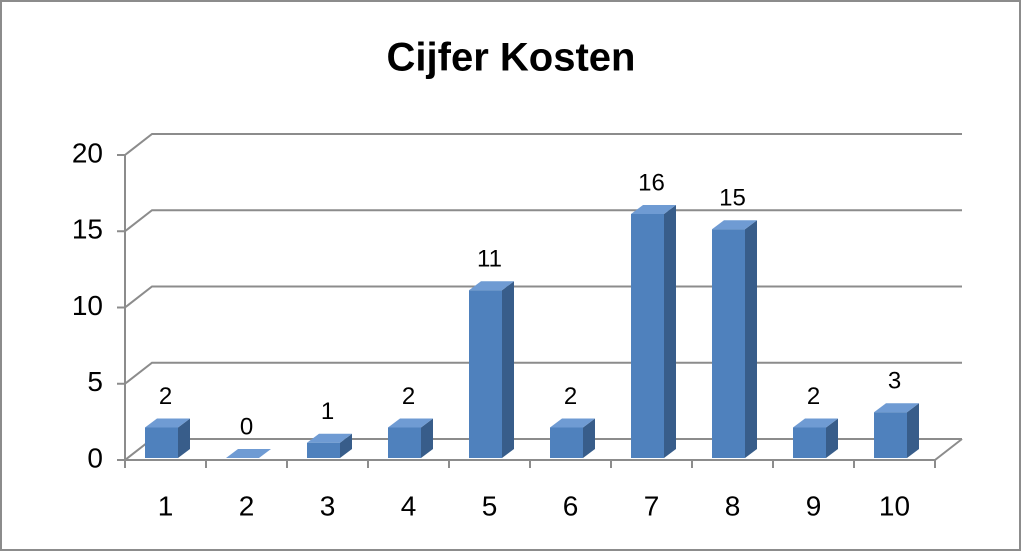  Describe the element at coordinates (246, 426) in the screenshot. I see `data-label: 0` at that location.